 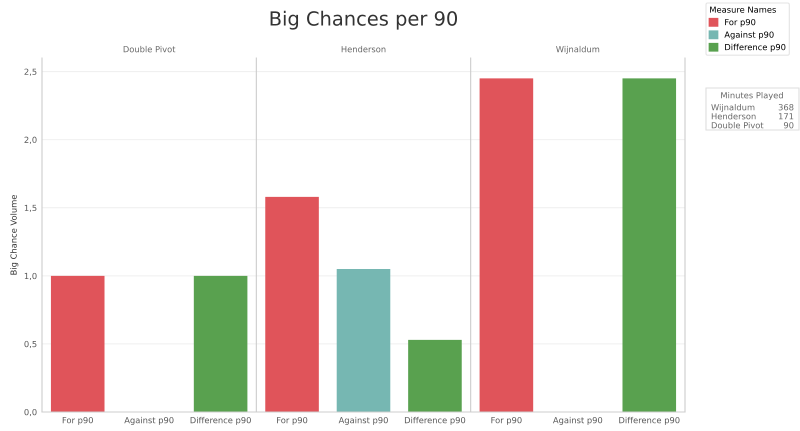 I want to click on y-axis-title: Big Chance Volume, so click(x=14, y=235).